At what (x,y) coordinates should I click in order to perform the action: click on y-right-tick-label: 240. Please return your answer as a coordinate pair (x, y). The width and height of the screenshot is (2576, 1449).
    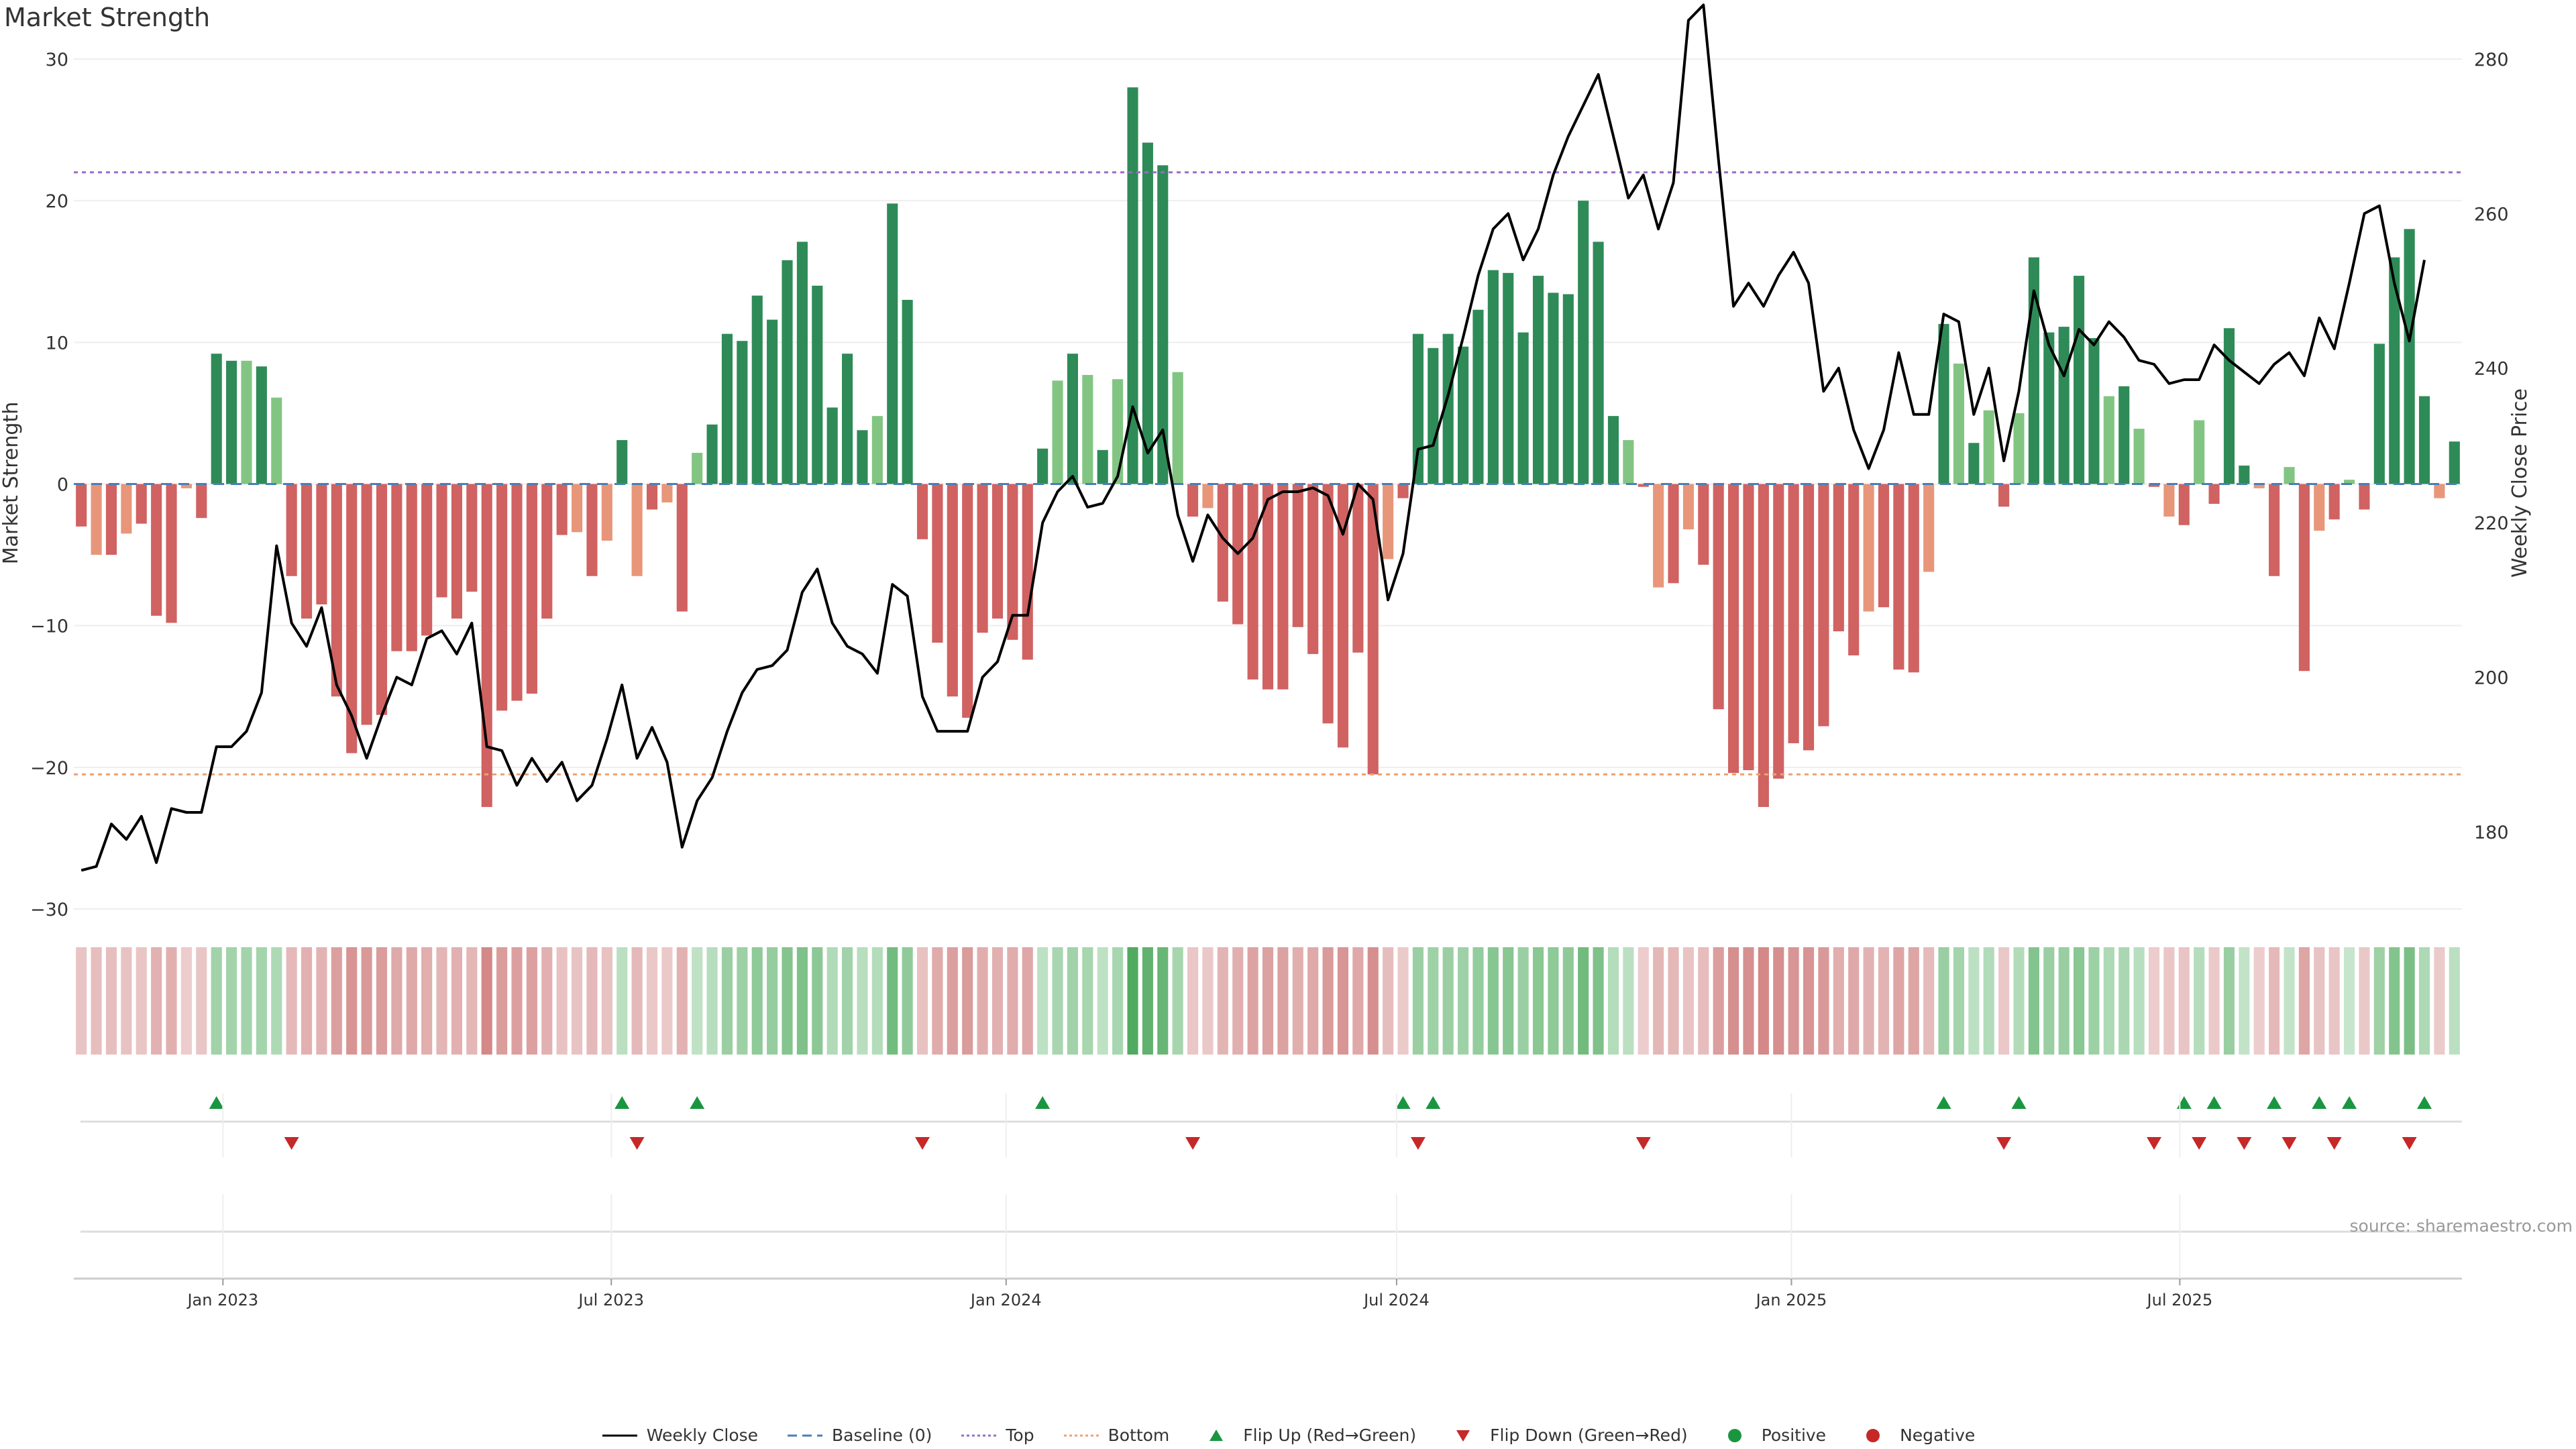
    Looking at the image, I should click on (2491, 369).